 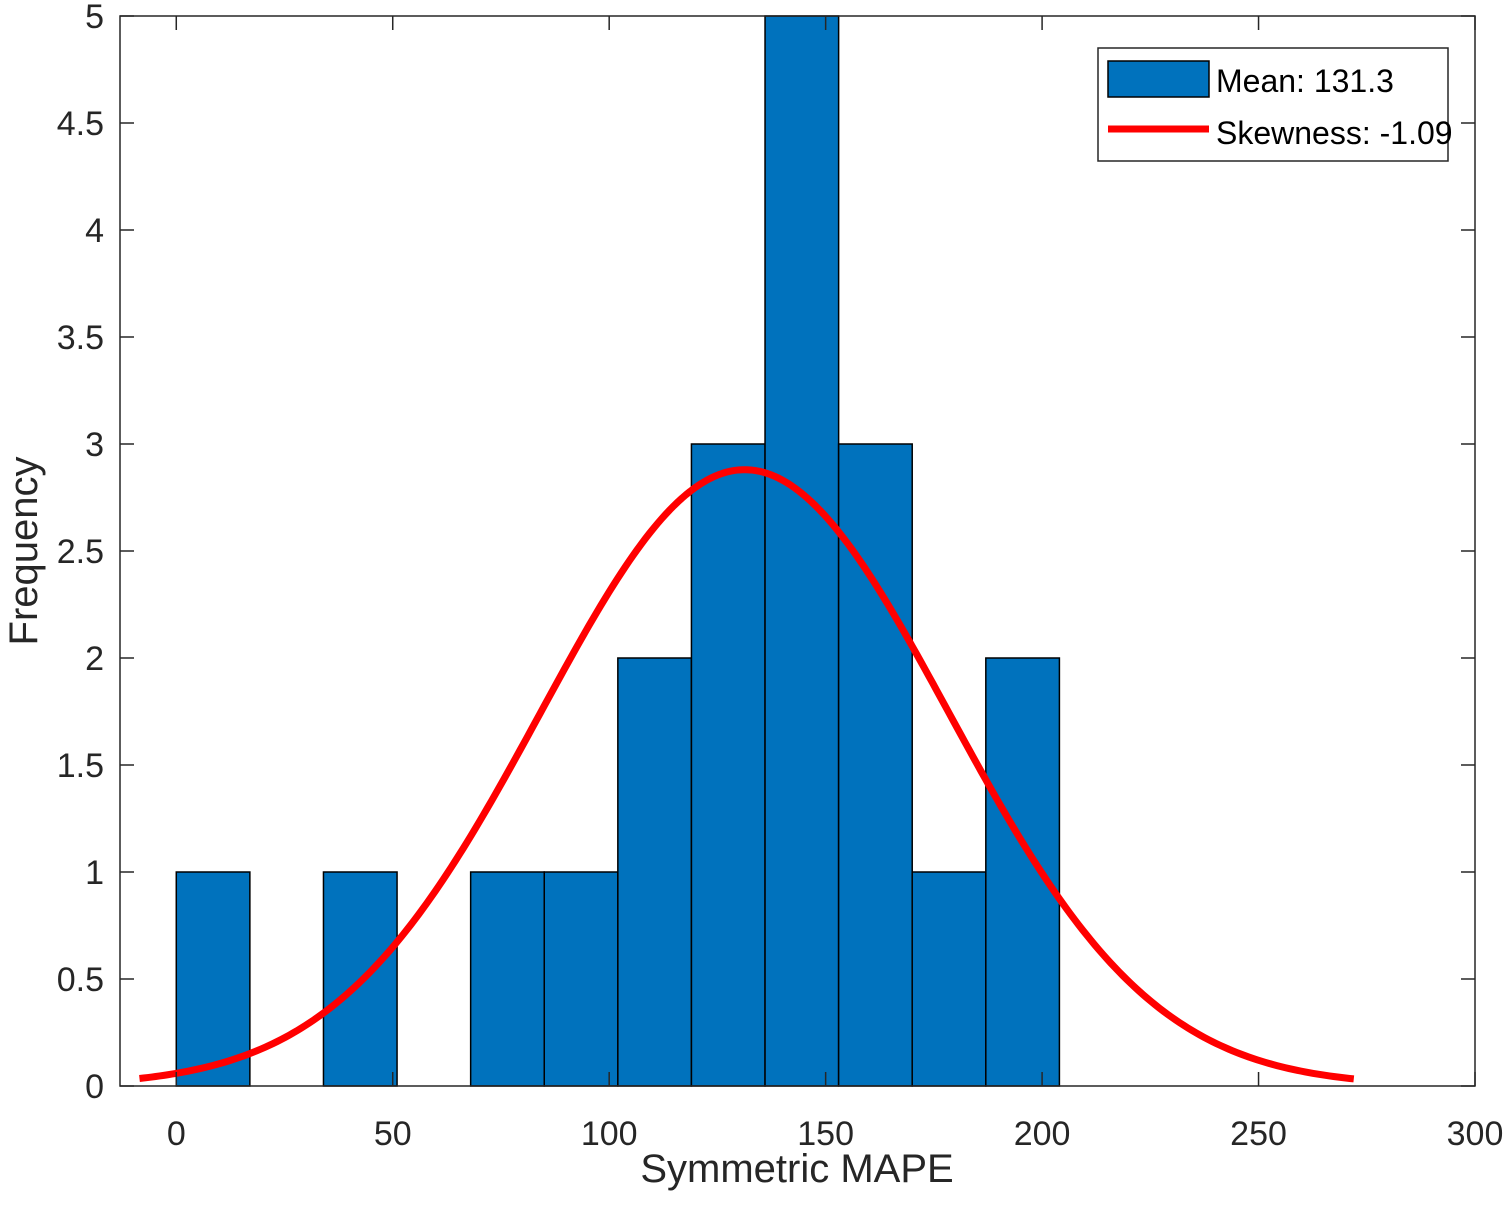 What do you see at coordinates (94, 18) in the screenshot?
I see `y-tick-label: 5` at bounding box center [94, 18].